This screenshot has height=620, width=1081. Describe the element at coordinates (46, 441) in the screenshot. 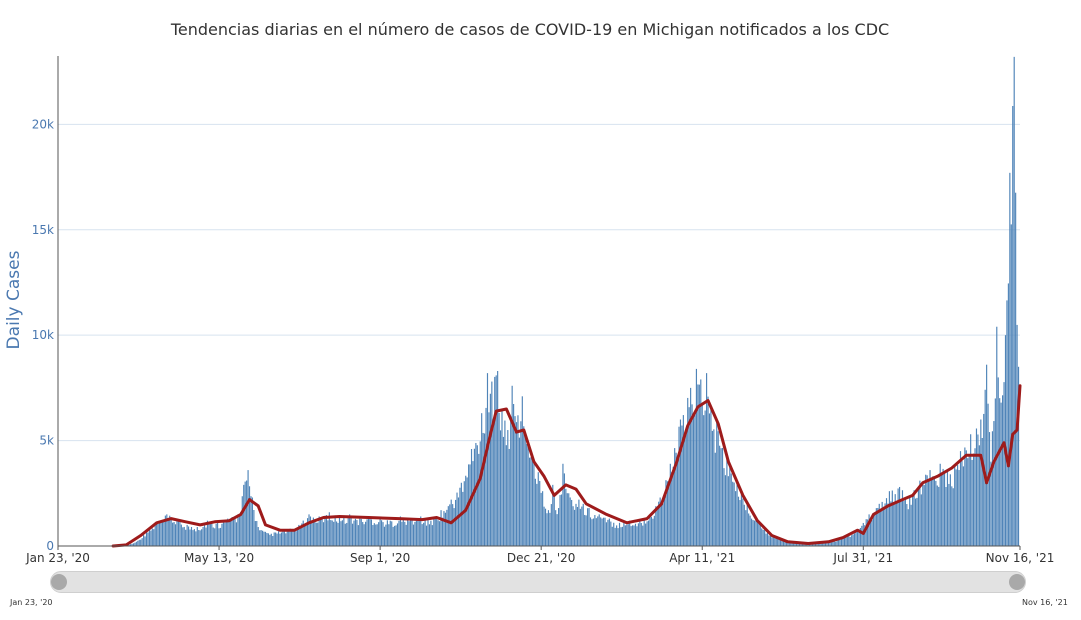

I see `y-tick-label: 5k` at that location.